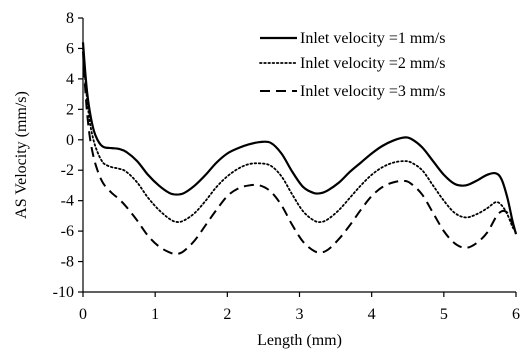  I want to click on x-ticks: 0 1 2 3 4 5 6, so click(299, 307).